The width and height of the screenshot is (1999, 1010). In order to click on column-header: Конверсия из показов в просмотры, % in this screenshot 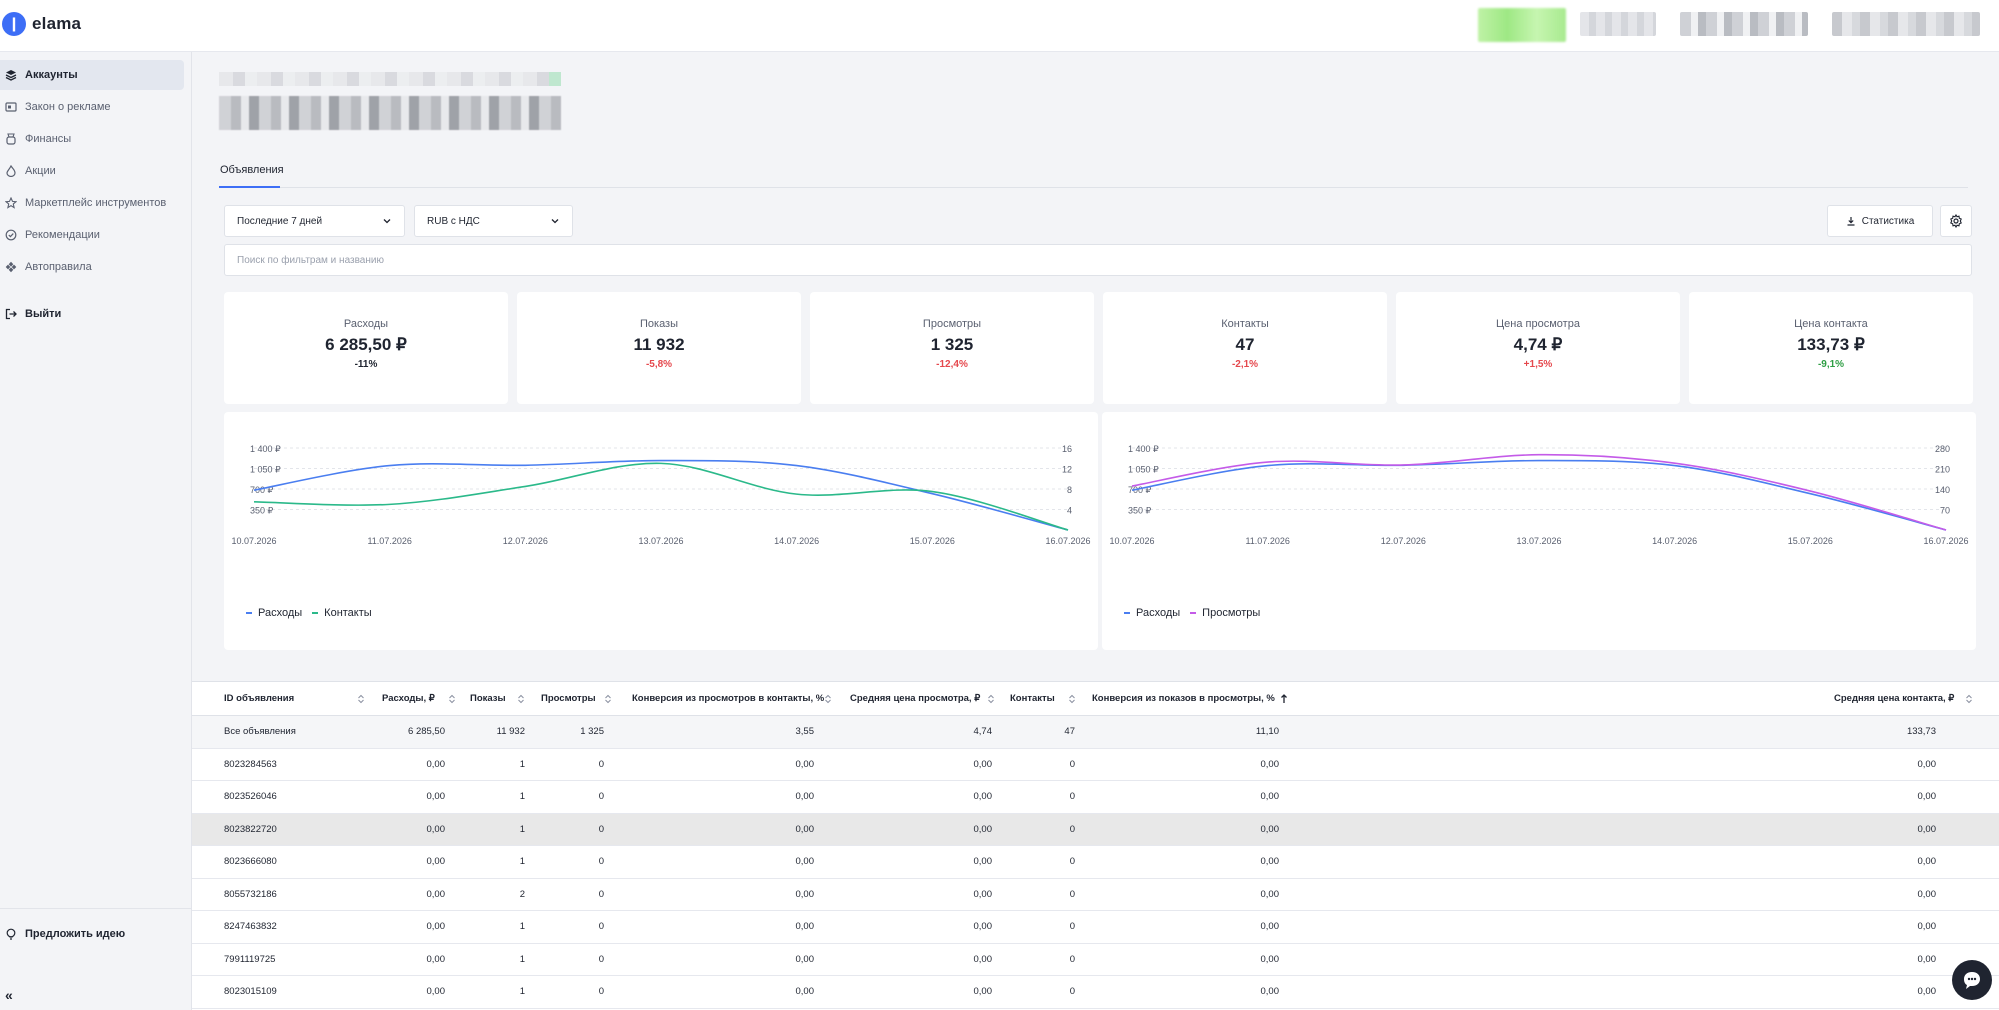, I will do `click(1183, 698)`.